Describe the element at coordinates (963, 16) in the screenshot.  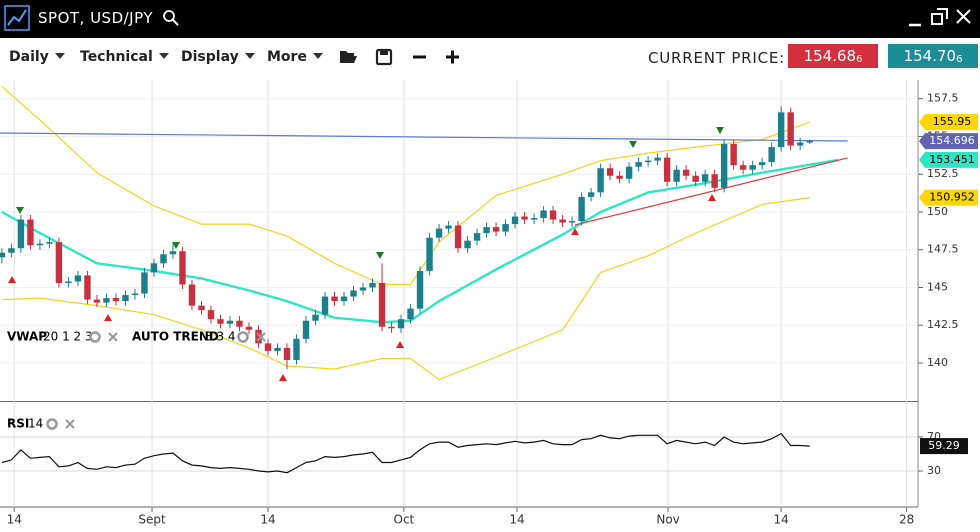
I see `close` at that location.